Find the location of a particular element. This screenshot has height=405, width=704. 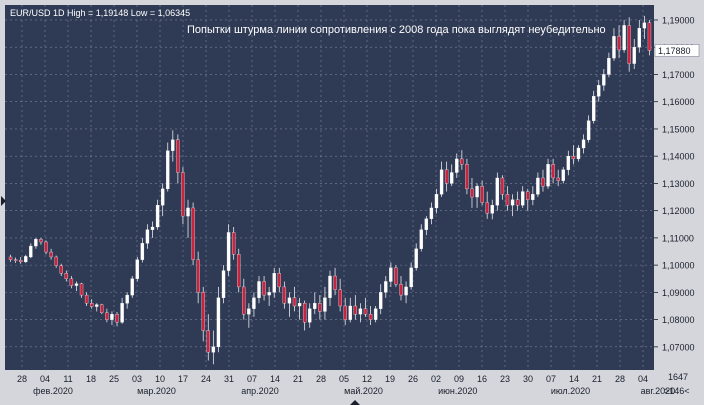

left-scroll-arrow-icon is located at coordinates (3, 201).